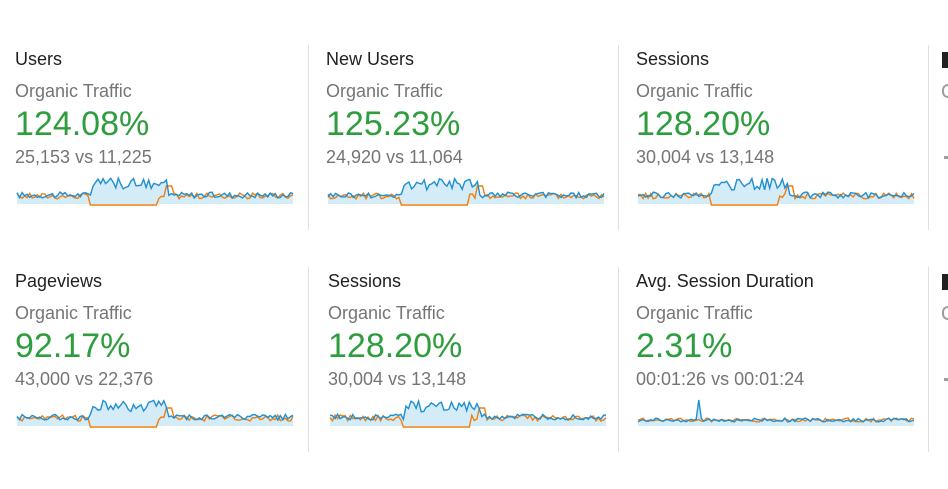 This screenshot has width=948, height=489. I want to click on change-percent: 124.08%, so click(82, 124).